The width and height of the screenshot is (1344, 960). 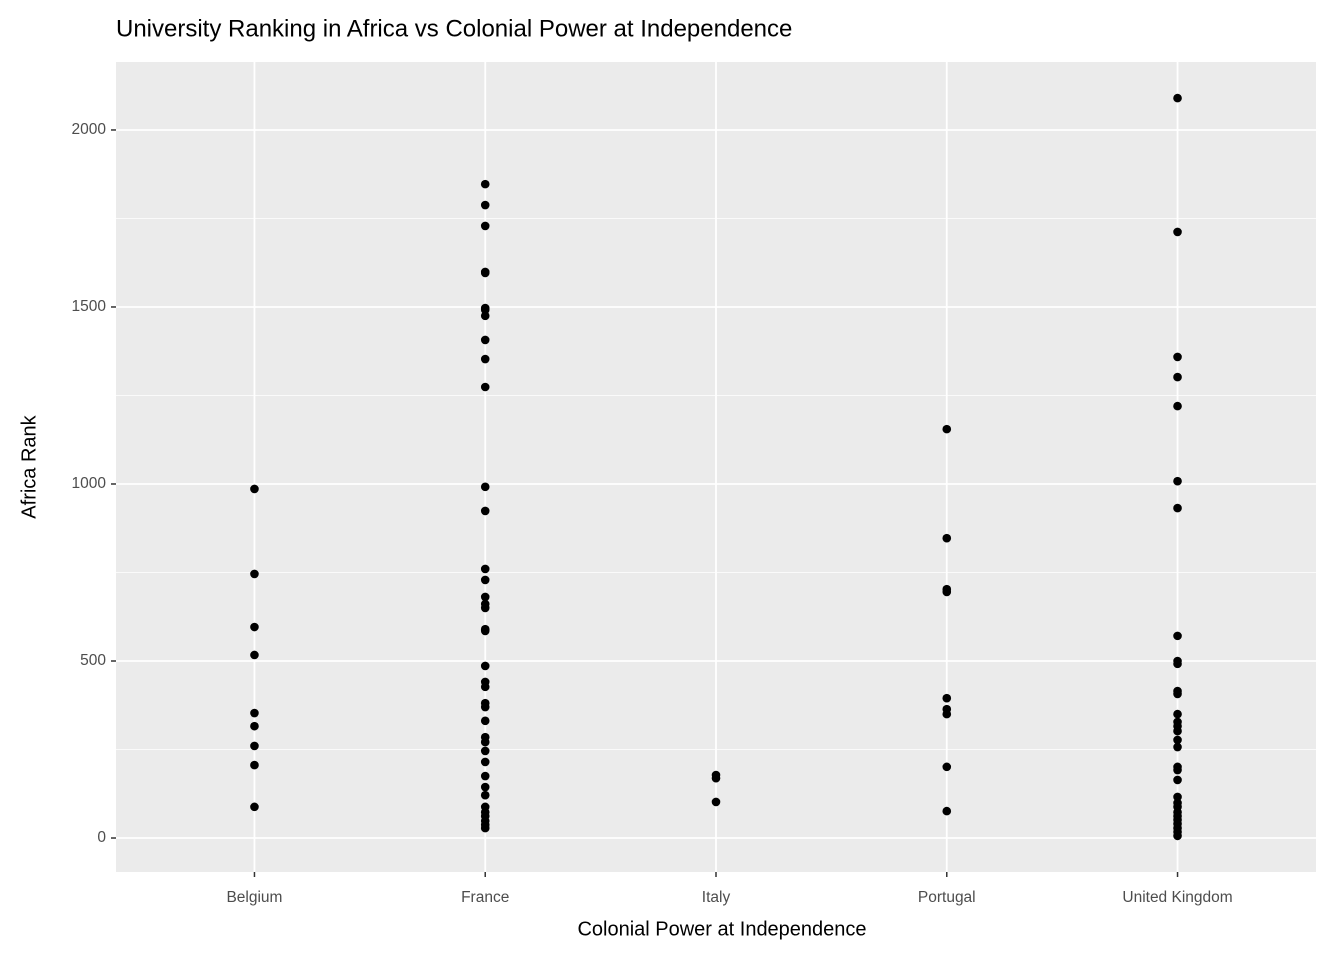 I want to click on y-tick-label: 500, so click(x=93, y=660).